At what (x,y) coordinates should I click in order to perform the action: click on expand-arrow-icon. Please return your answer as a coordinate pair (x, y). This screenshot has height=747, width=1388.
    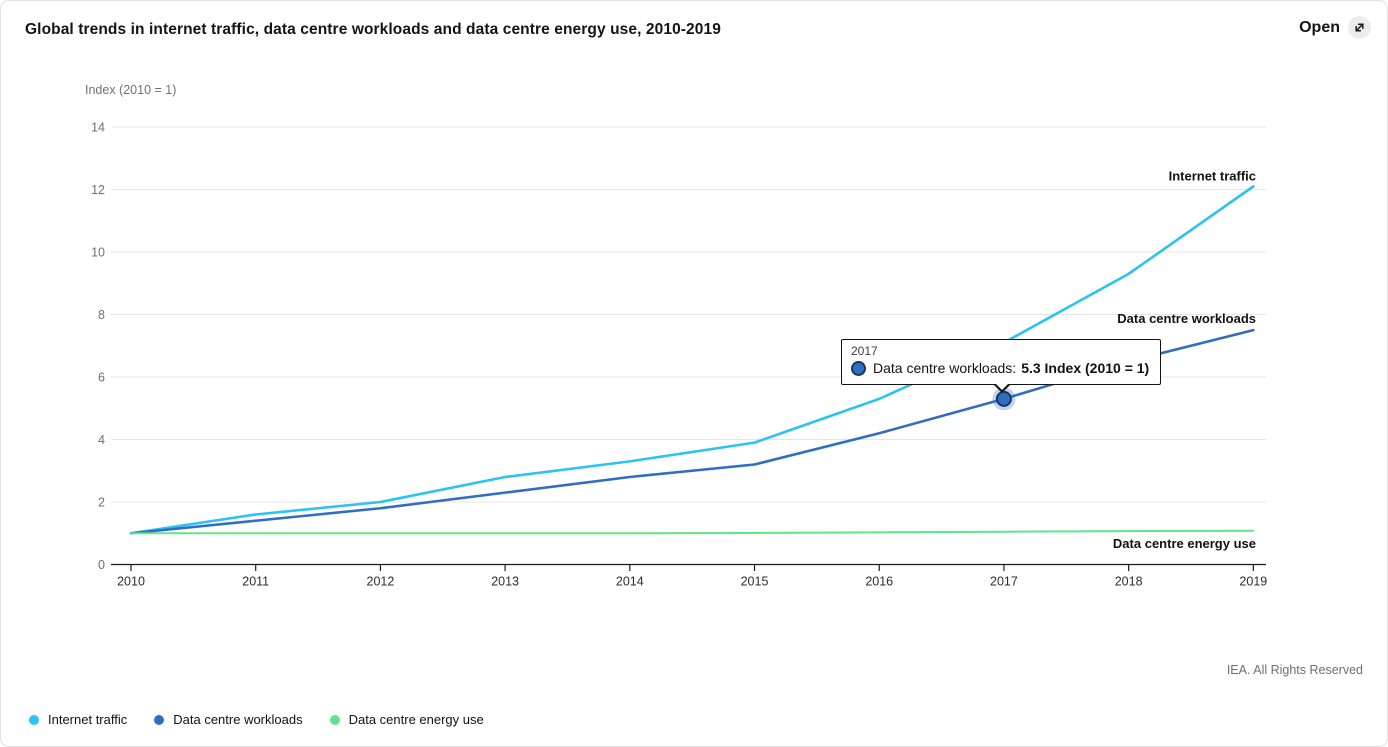
    Looking at the image, I should click on (1359, 27).